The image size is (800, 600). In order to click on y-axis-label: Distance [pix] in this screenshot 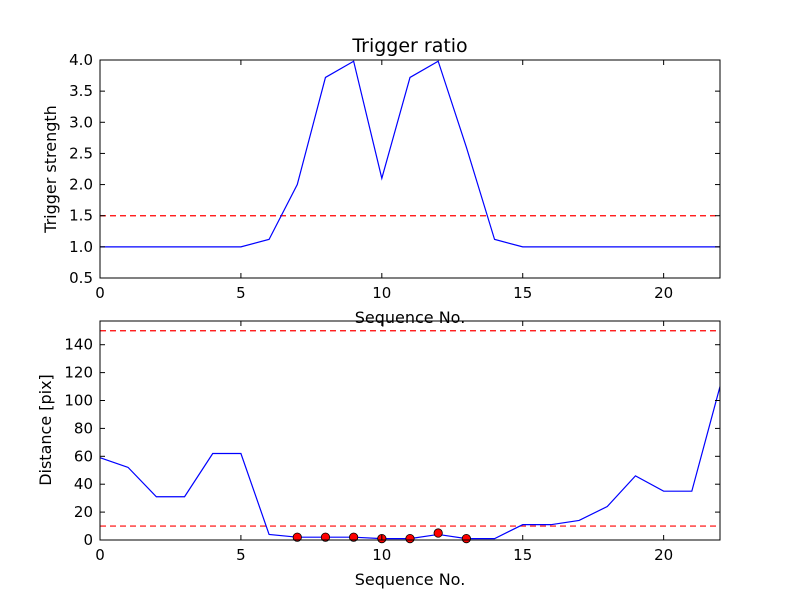, I will do `click(45, 430)`.